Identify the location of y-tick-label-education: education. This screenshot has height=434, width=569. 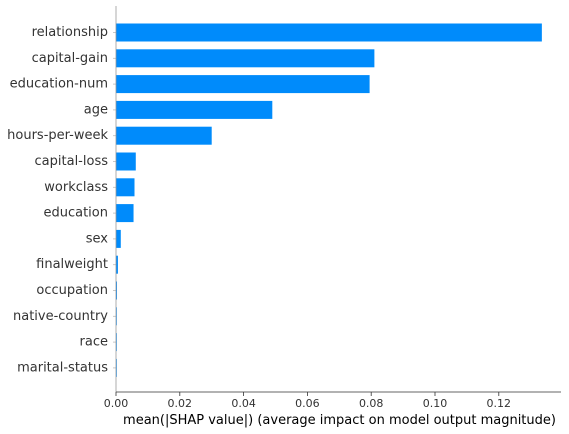
(75, 213).